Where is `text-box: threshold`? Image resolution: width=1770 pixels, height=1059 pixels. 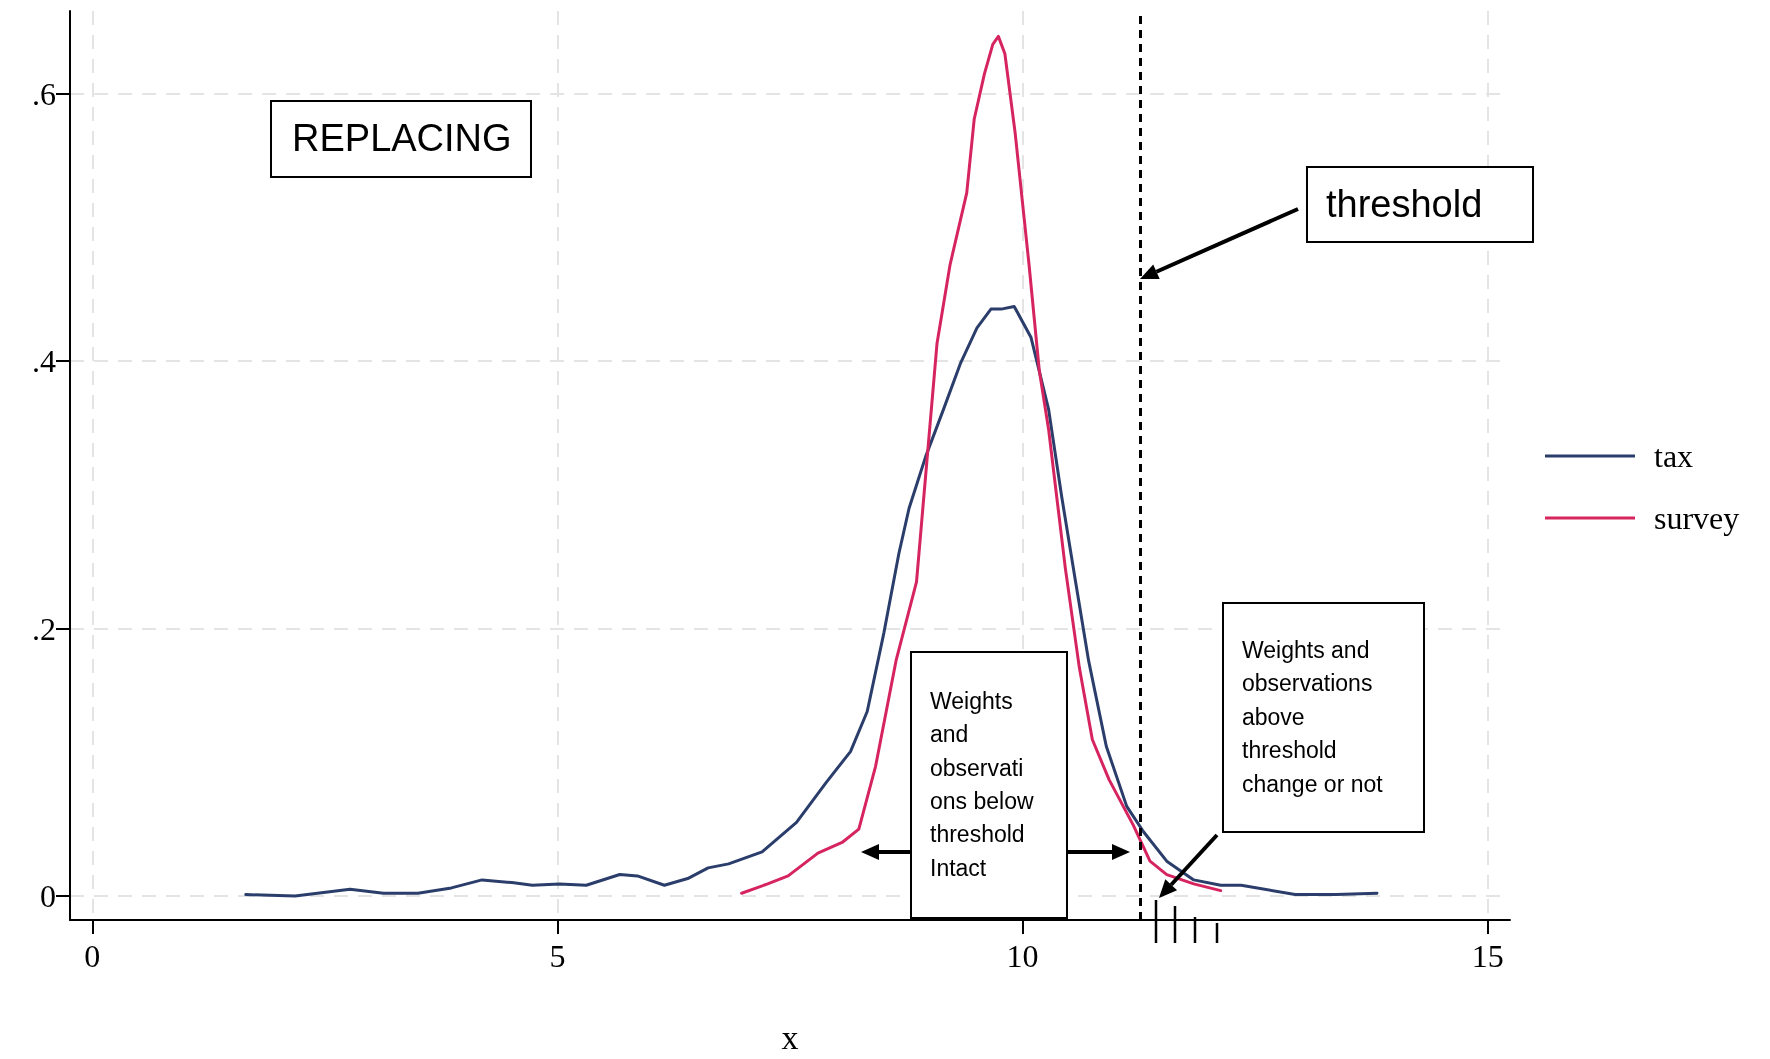
text-box: threshold is located at coordinates (1420, 204).